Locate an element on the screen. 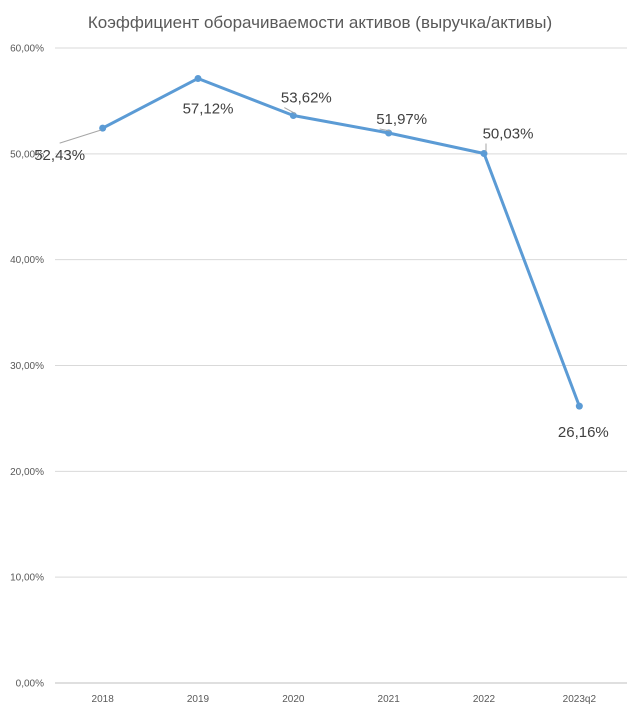 The height and width of the screenshot is (715, 640). y-tick-label: 40,00% is located at coordinates (27, 260).